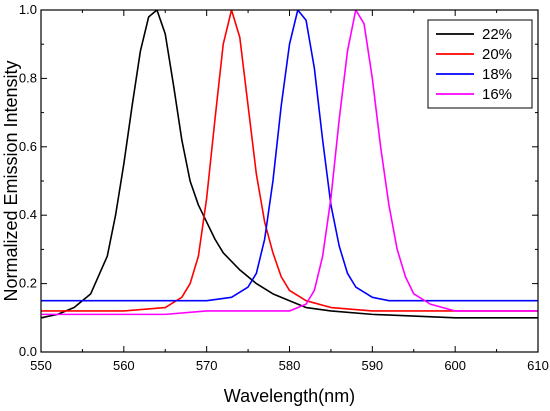 The image size is (550, 411). I want to click on x-tick-label: 590, so click(372, 365).